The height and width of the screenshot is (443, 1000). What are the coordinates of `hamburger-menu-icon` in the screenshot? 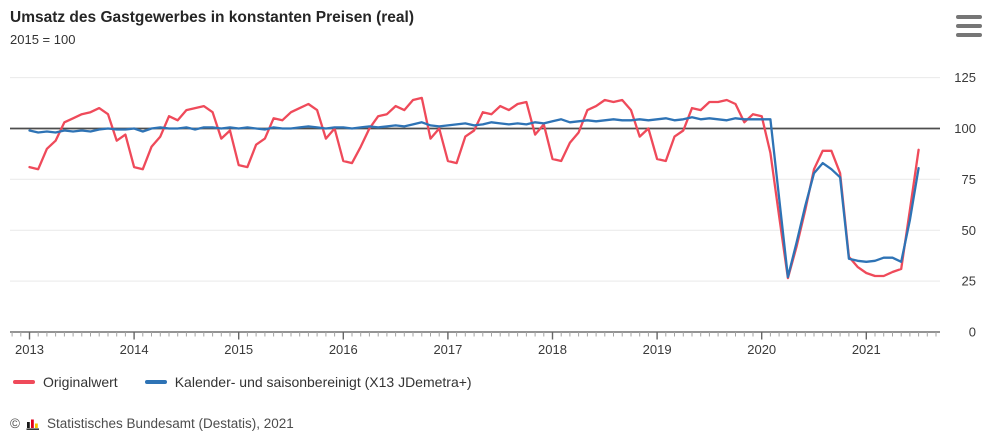 It's located at (969, 26).